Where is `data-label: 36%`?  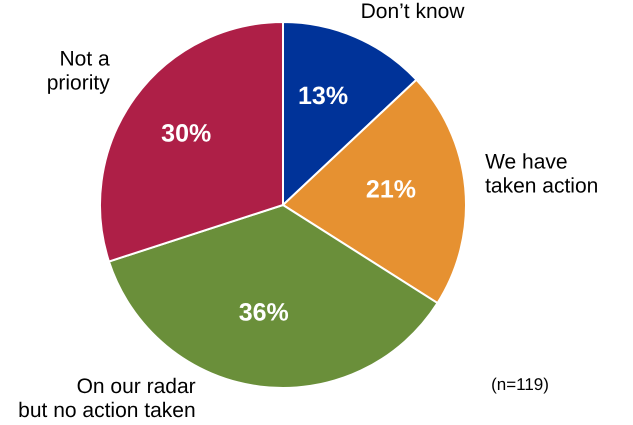 data-label: 36% is located at coordinates (263, 312).